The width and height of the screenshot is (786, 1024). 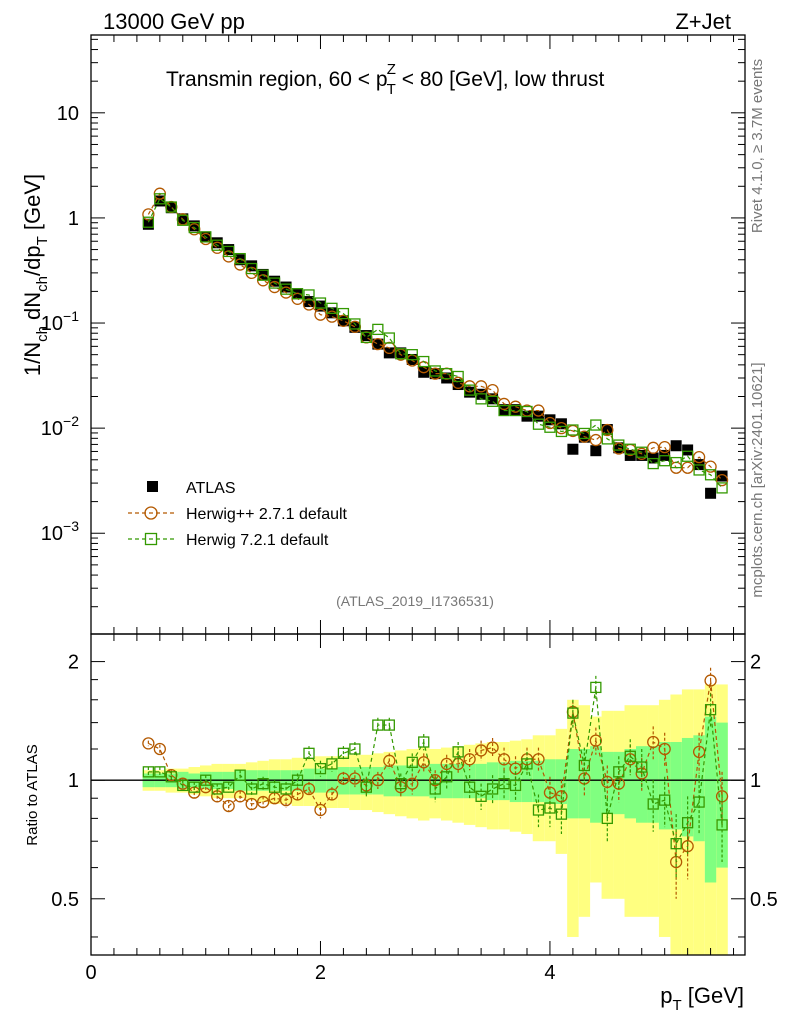 I want to click on analysis-id-label: (ATLAS_2019_I1736531), so click(x=415, y=601).